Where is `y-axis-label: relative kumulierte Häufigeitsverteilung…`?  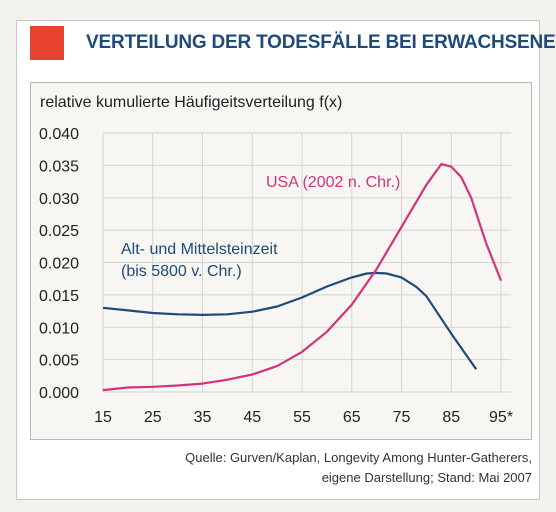 y-axis-label: relative kumulierte Häufigeitsverteilung… is located at coordinates (191, 102).